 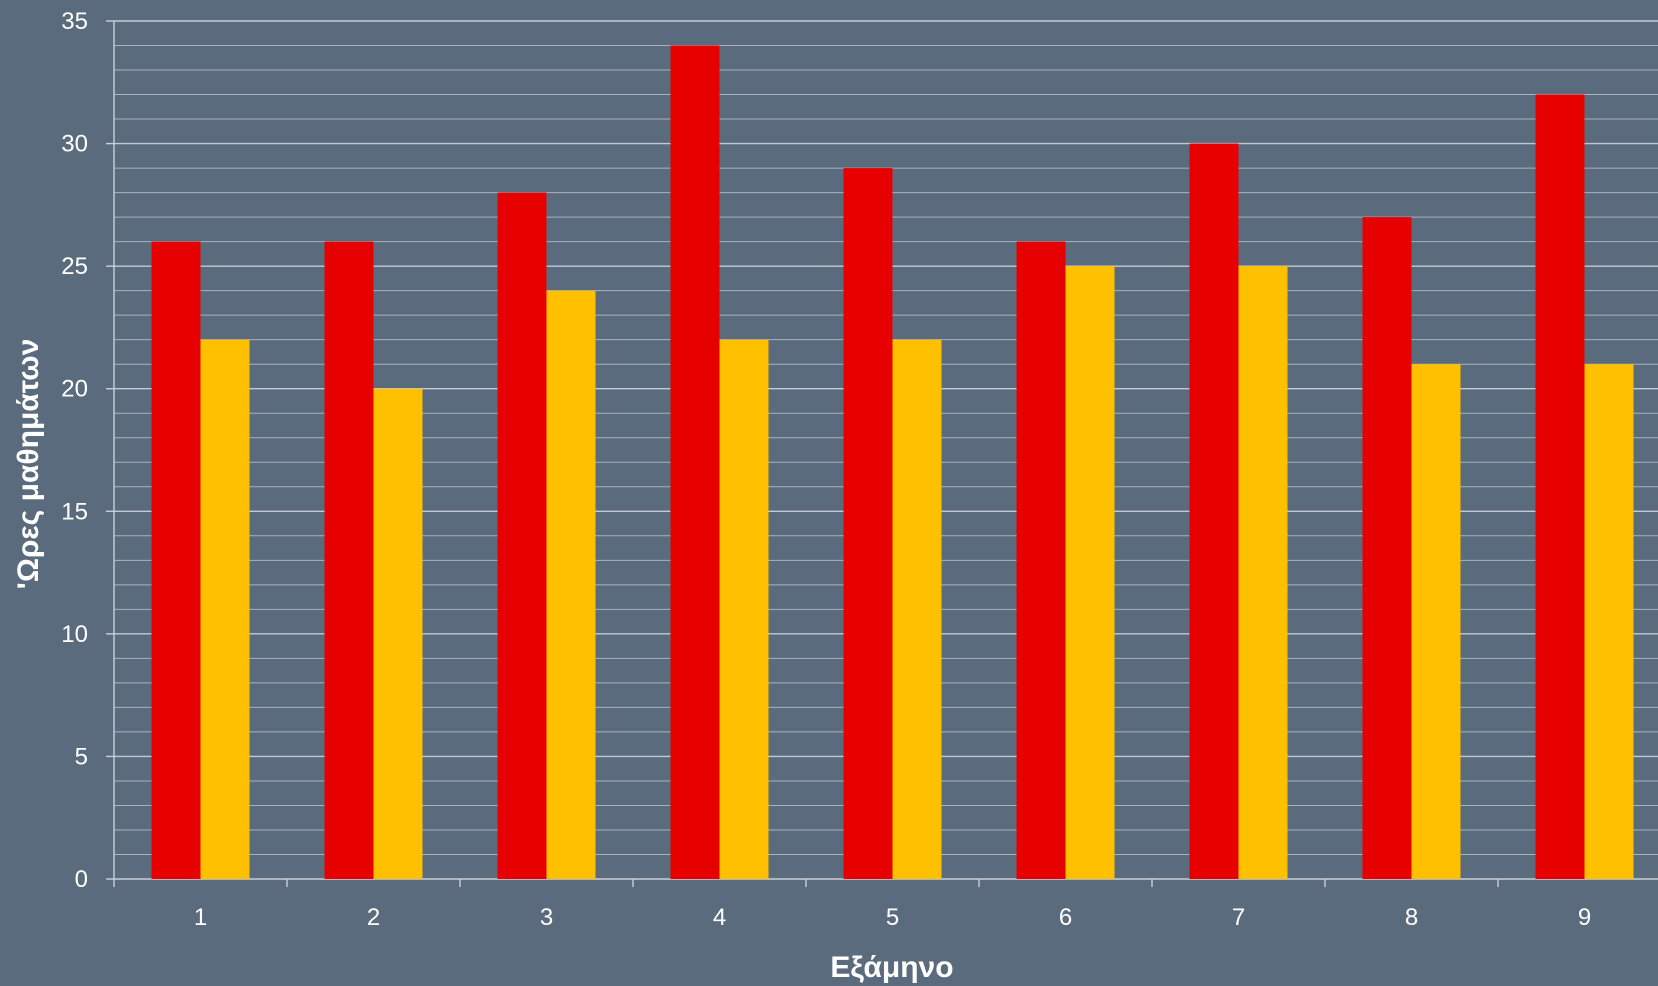 I want to click on x-tick-label: 2, so click(x=373, y=917).